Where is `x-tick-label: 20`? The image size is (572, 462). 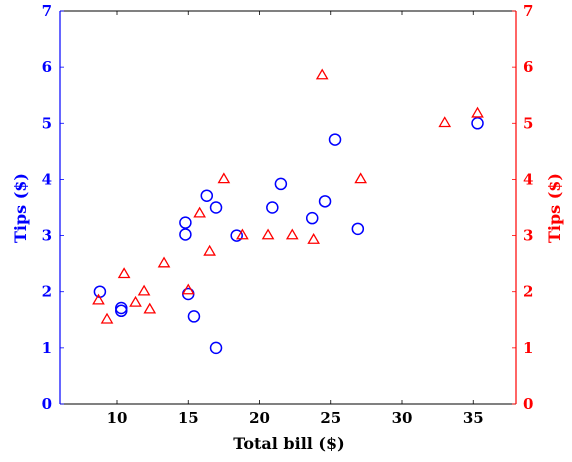
x-tick-label: 20 is located at coordinates (259, 418).